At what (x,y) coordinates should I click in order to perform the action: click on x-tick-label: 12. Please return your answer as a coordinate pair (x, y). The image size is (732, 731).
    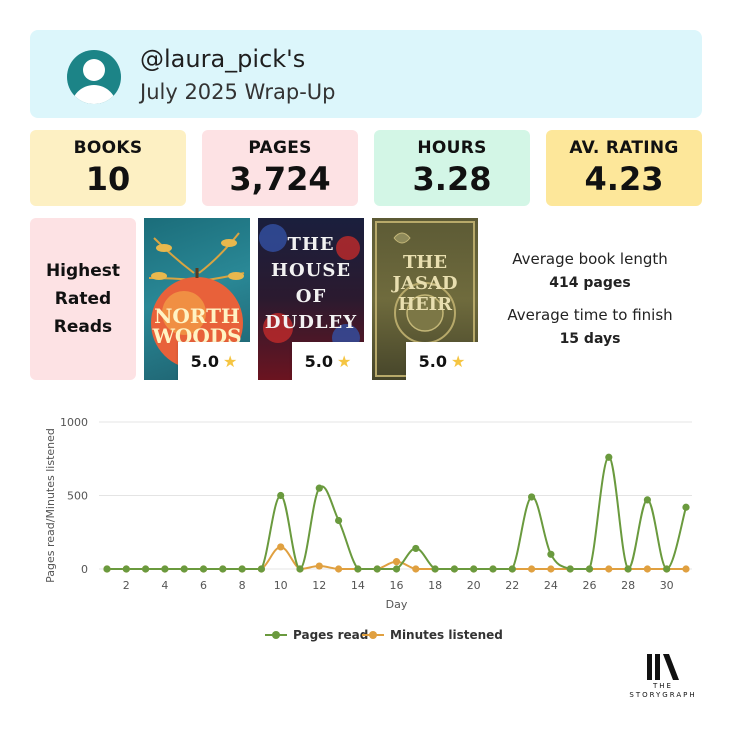
    Looking at the image, I should click on (319, 585).